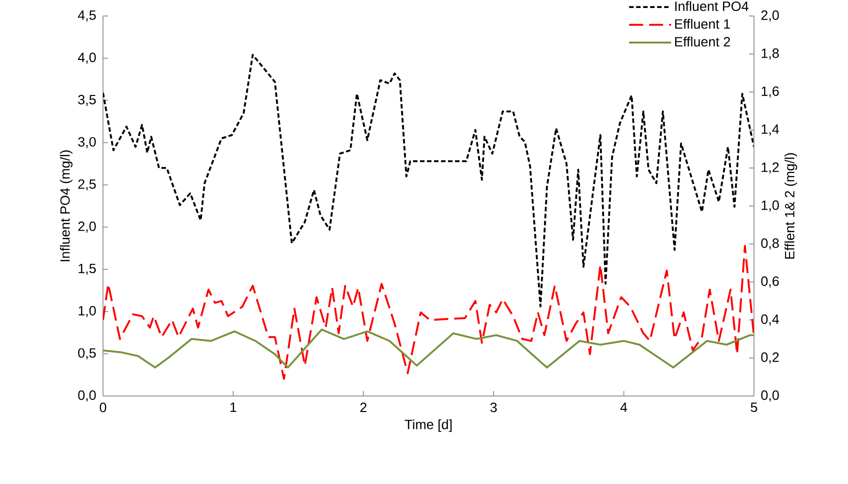 Image resolution: width=848 pixels, height=484 pixels. Describe the element at coordinates (87, 269) in the screenshot. I see `y-tick-label: 1,5` at that location.